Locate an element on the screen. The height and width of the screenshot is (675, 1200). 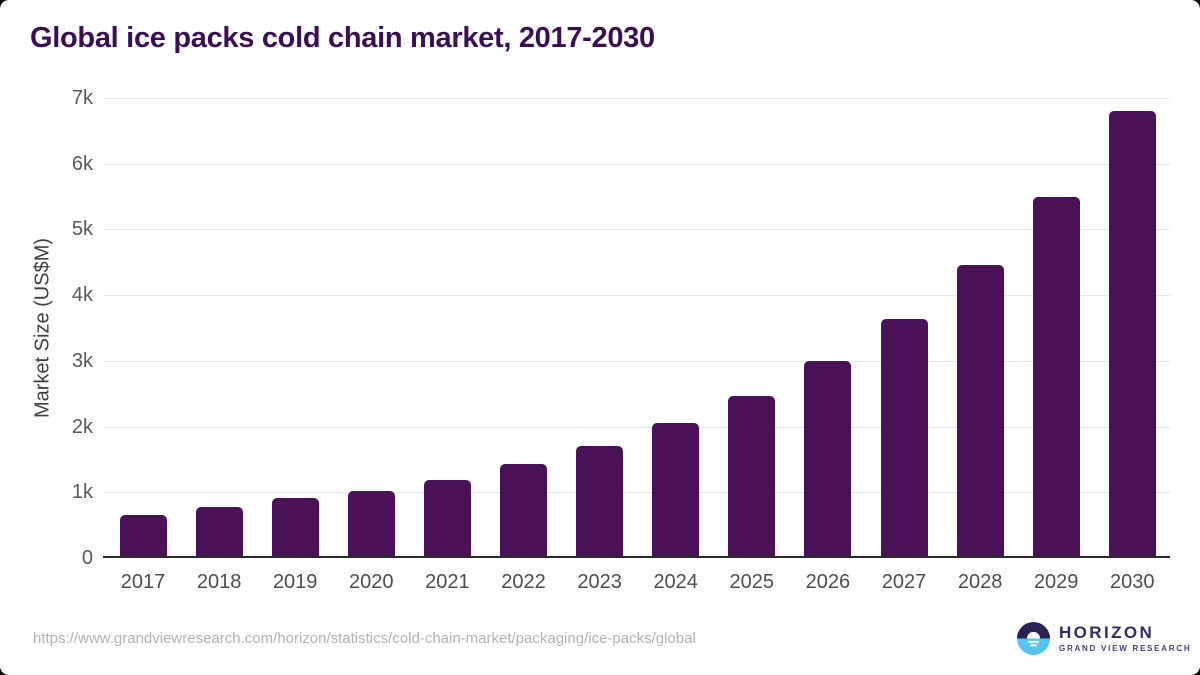
bar-2026 is located at coordinates (828, 459).